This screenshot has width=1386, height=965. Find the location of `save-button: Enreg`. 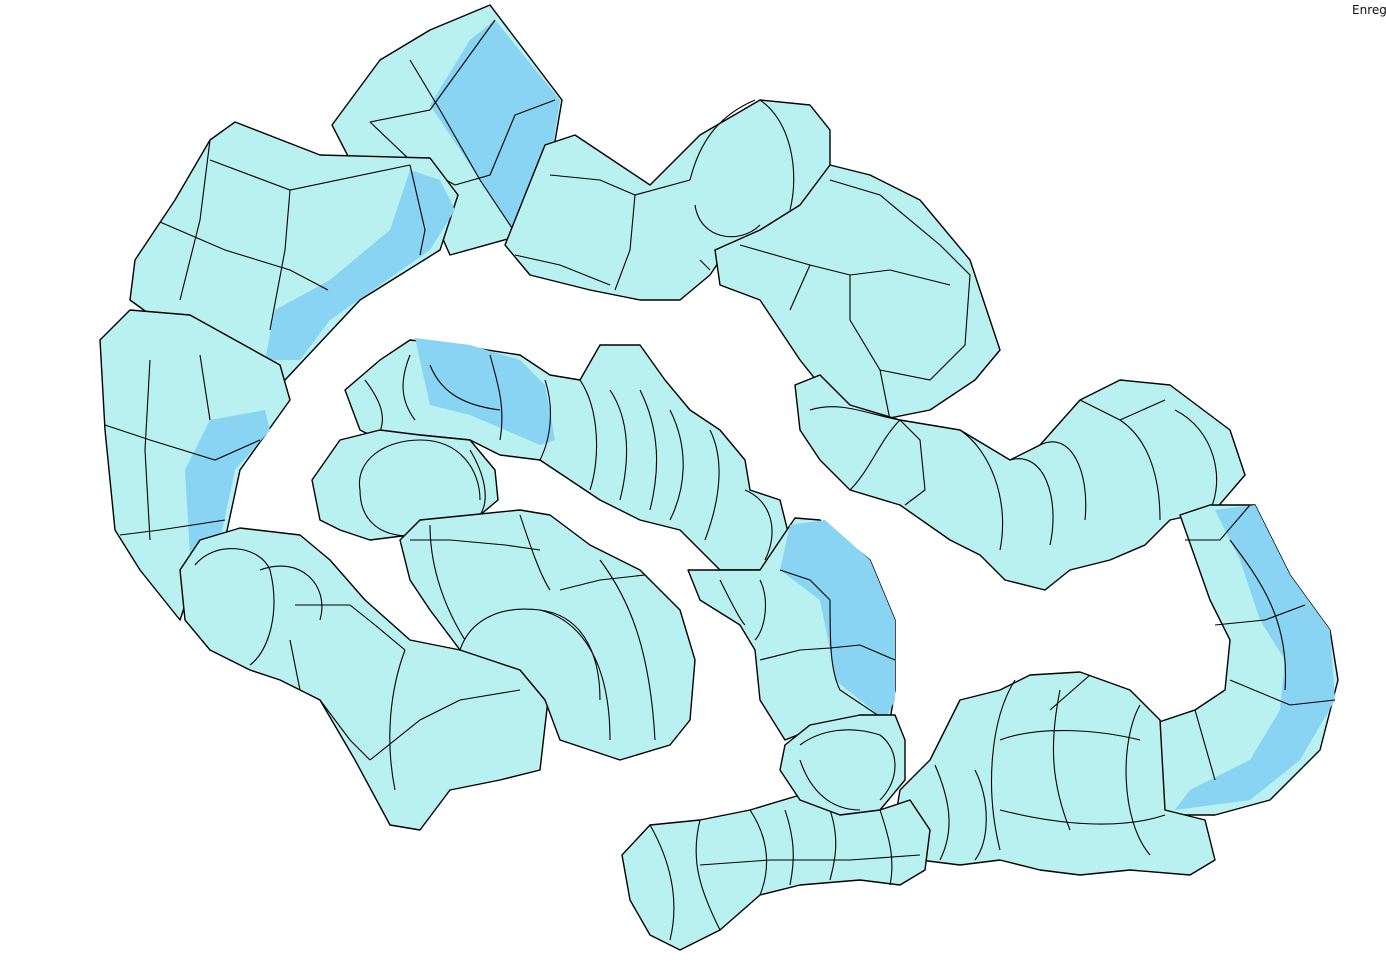

save-button: Enreg is located at coordinates (1369, 10).